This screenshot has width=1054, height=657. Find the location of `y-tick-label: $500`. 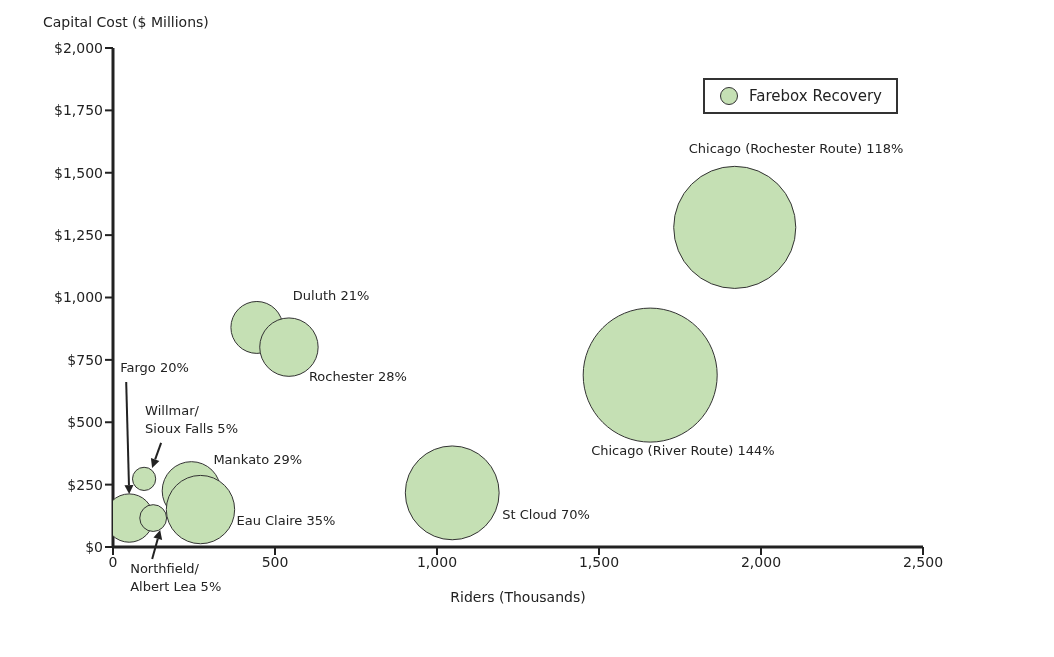

y-tick-label: $500 is located at coordinates (85, 422).